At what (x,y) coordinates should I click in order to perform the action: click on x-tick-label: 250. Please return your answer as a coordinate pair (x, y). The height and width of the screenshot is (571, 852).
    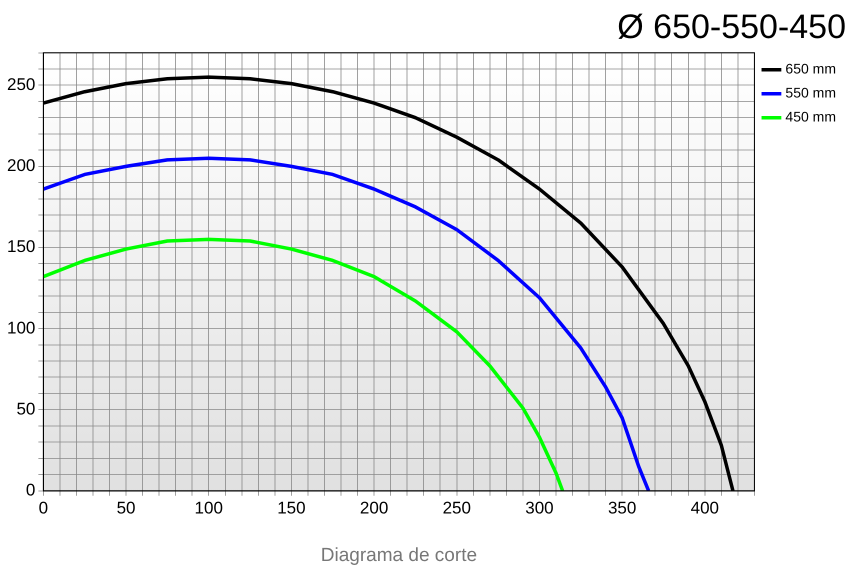
    Looking at the image, I should click on (456, 508).